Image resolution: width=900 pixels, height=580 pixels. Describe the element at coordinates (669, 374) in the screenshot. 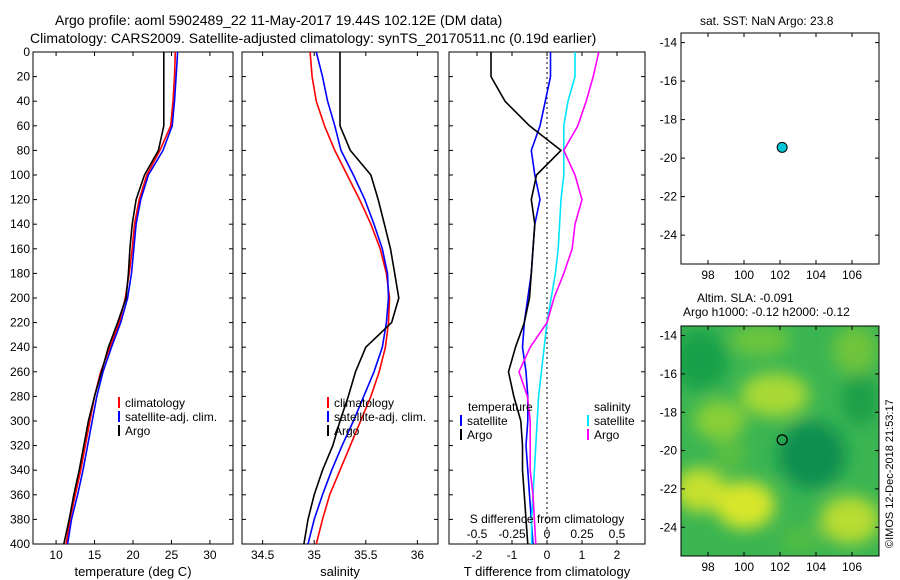

I see `map-y-tick-label: -16` at that location.